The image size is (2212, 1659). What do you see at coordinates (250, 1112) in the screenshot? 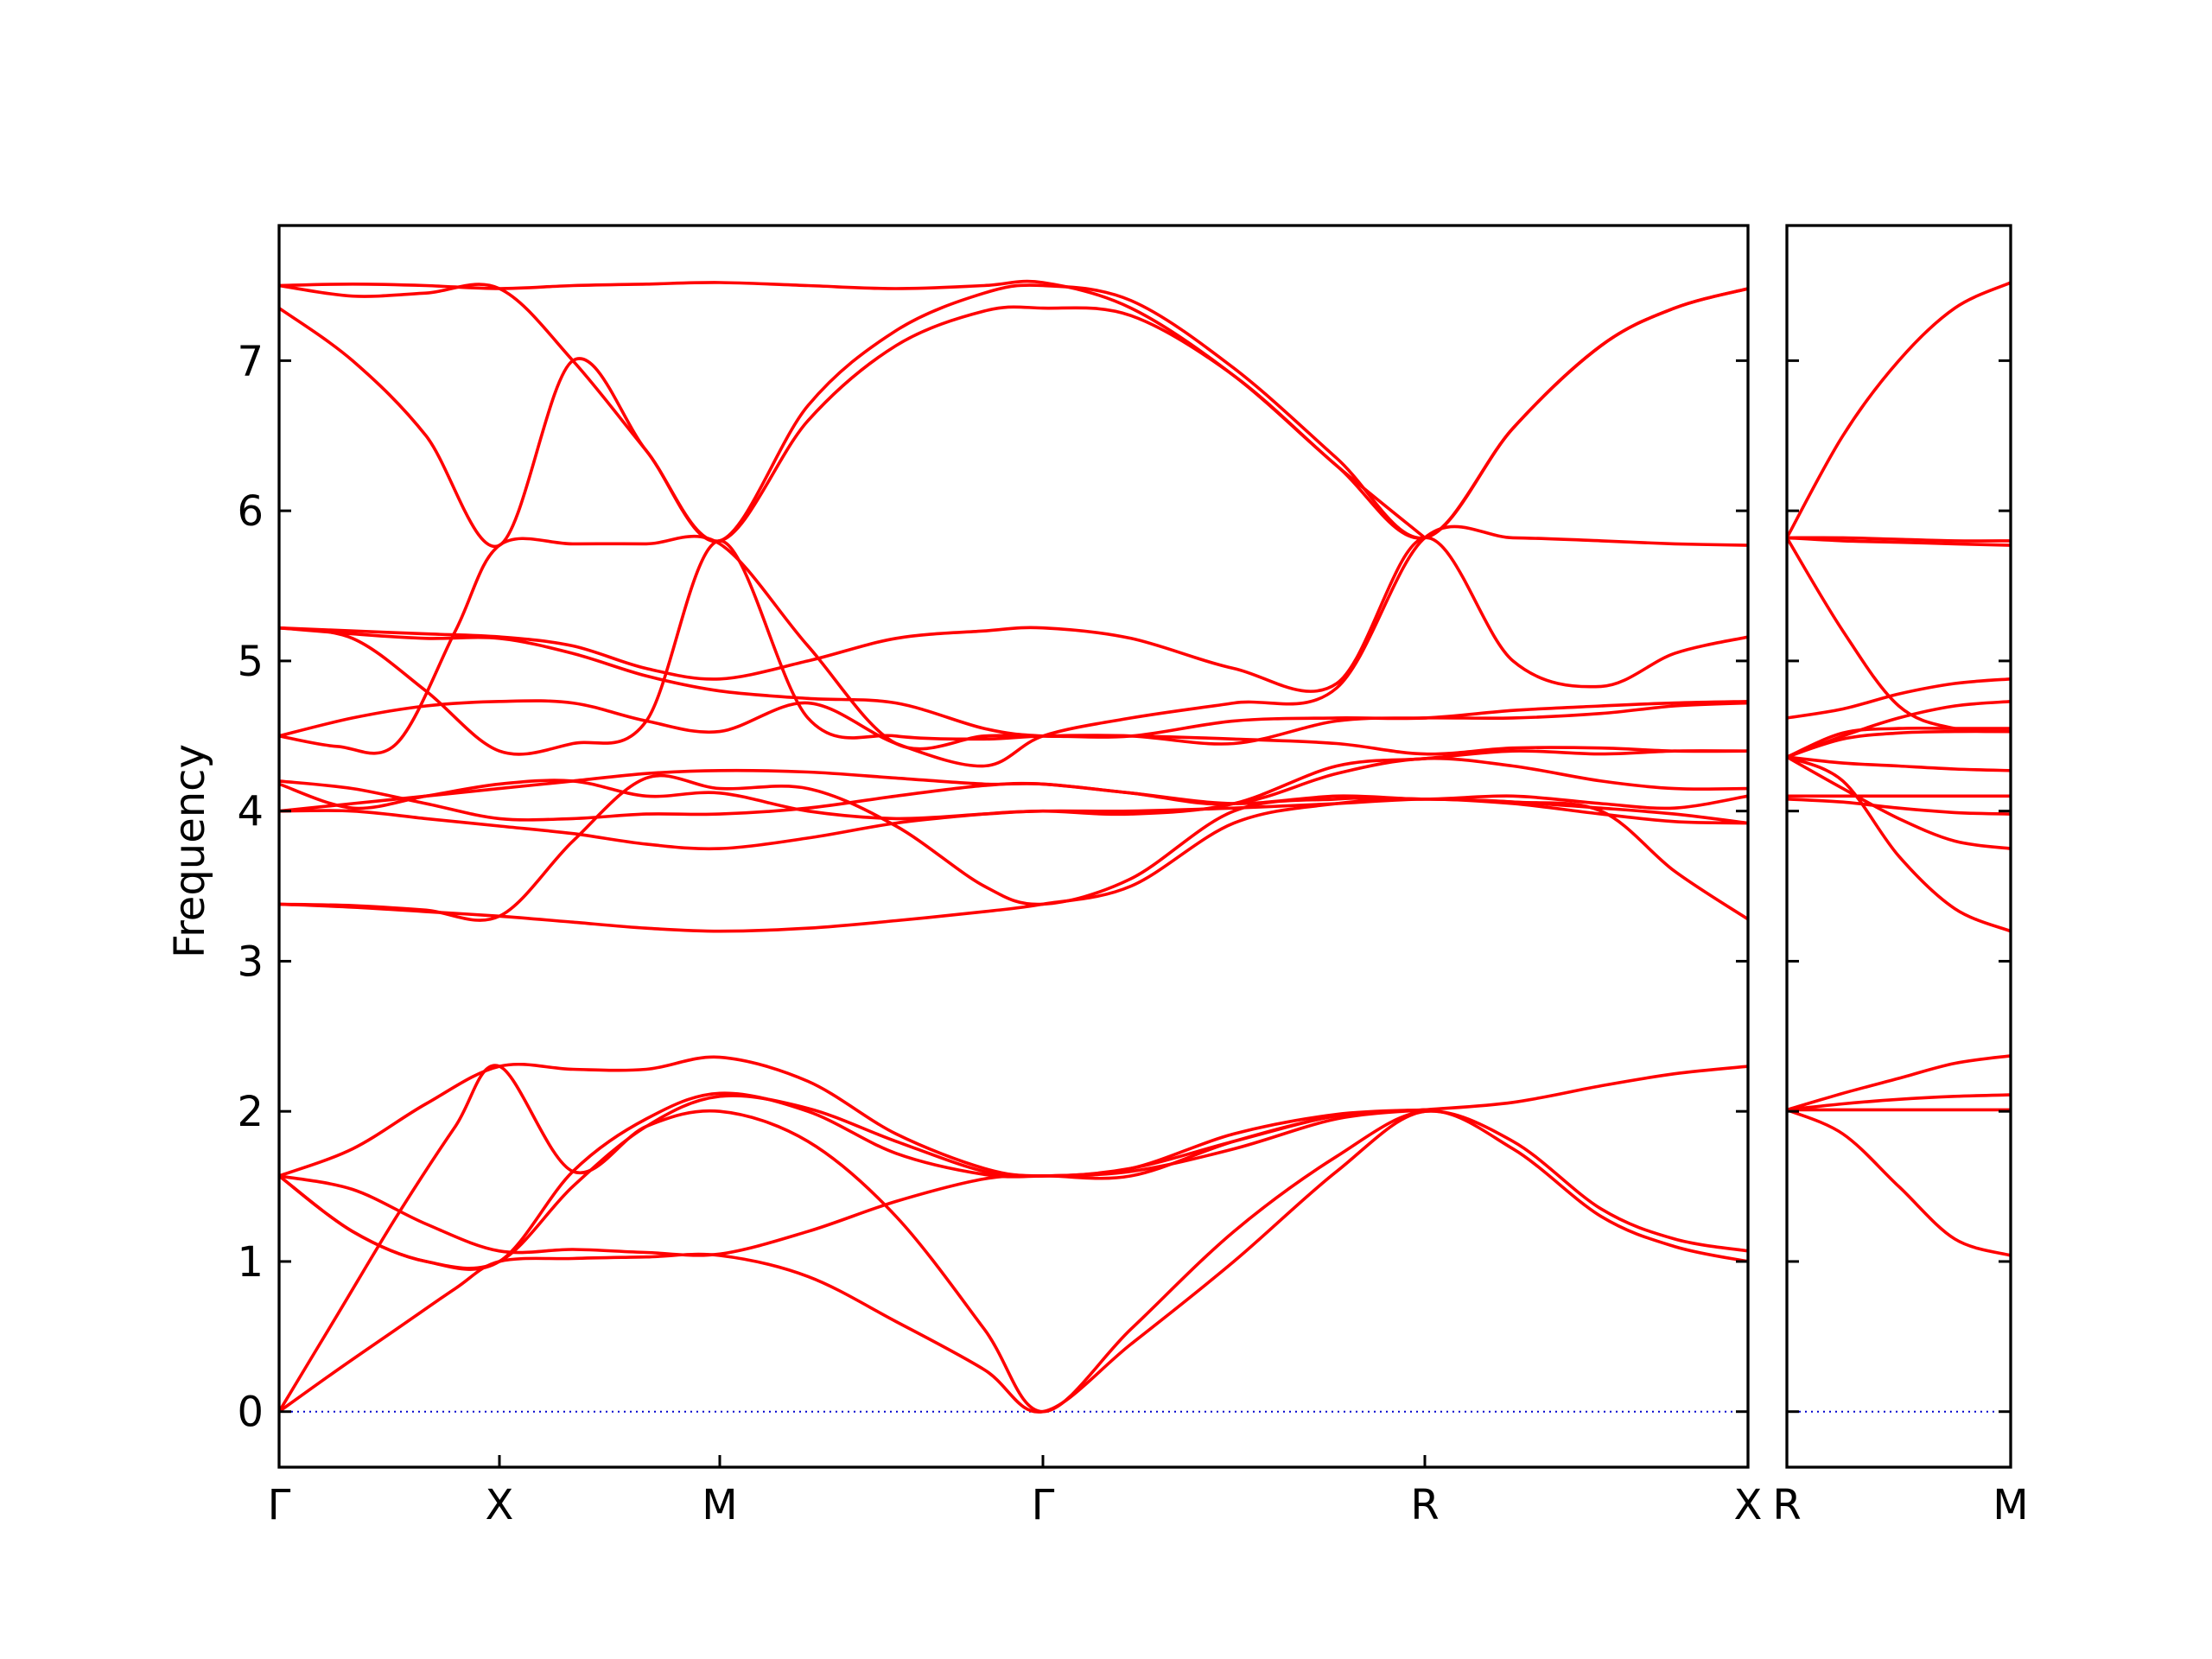
I see `y-tick-label-2: 2` at bounding box center [250, 1112].